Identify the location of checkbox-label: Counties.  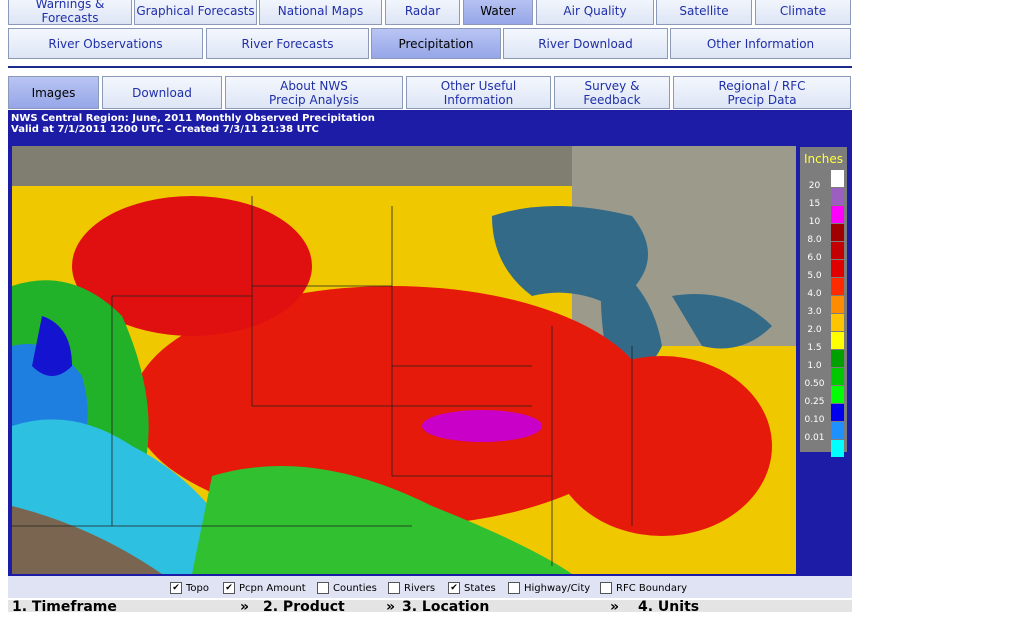
(355, 588).